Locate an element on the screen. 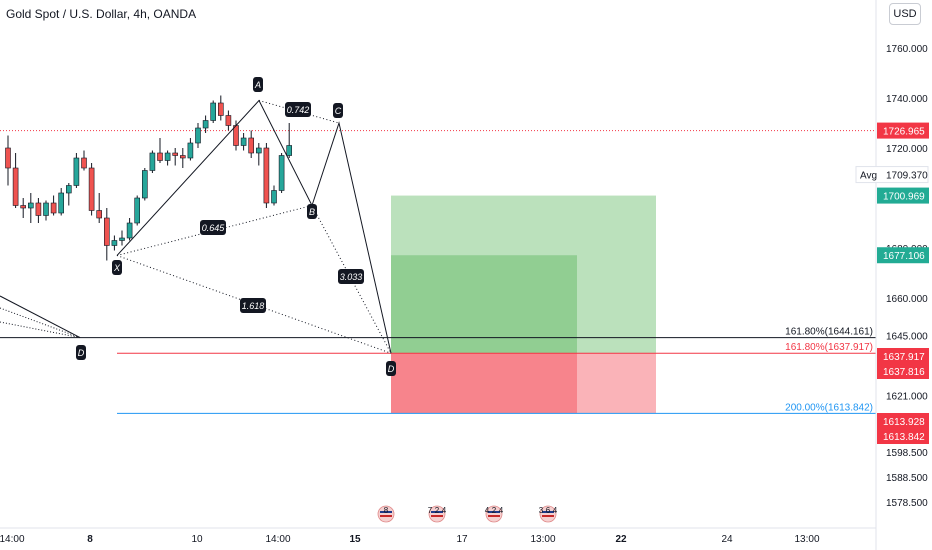 The height and width of the screenshot is (550, 932). ratio-badge: 1.618 is located at coordinates (253, 305).